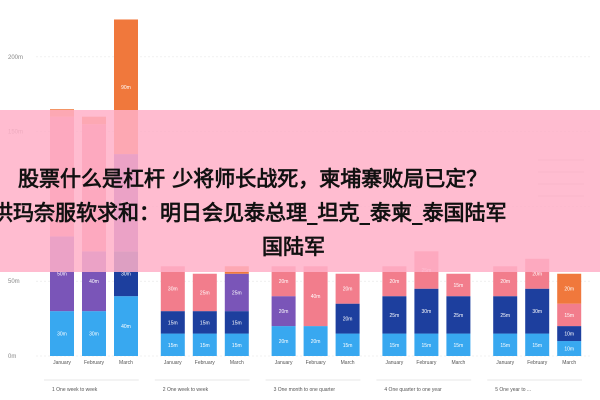  What do you see at coordinates (62, 275) in the screenshot?
I see `data-label: 50m` at bounding box center [62, 275].